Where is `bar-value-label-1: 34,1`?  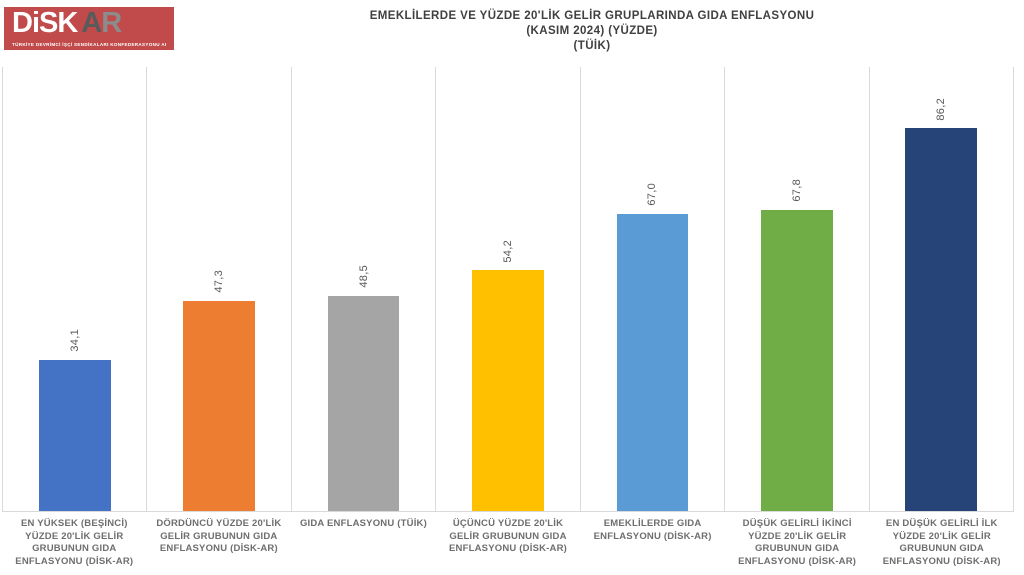 bar-value-label-1: 34,1 is located at coordinates (74, 340).